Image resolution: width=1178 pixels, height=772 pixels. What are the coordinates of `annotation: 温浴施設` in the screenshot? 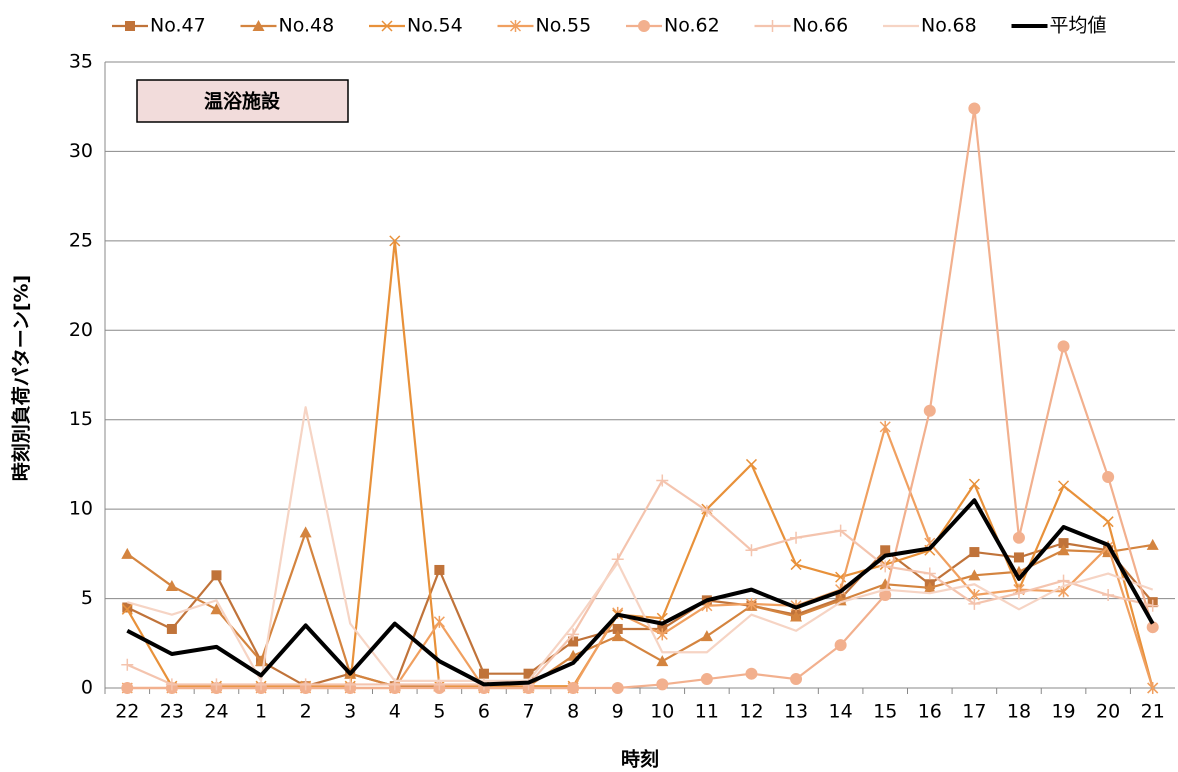 It's located at (242, 101).